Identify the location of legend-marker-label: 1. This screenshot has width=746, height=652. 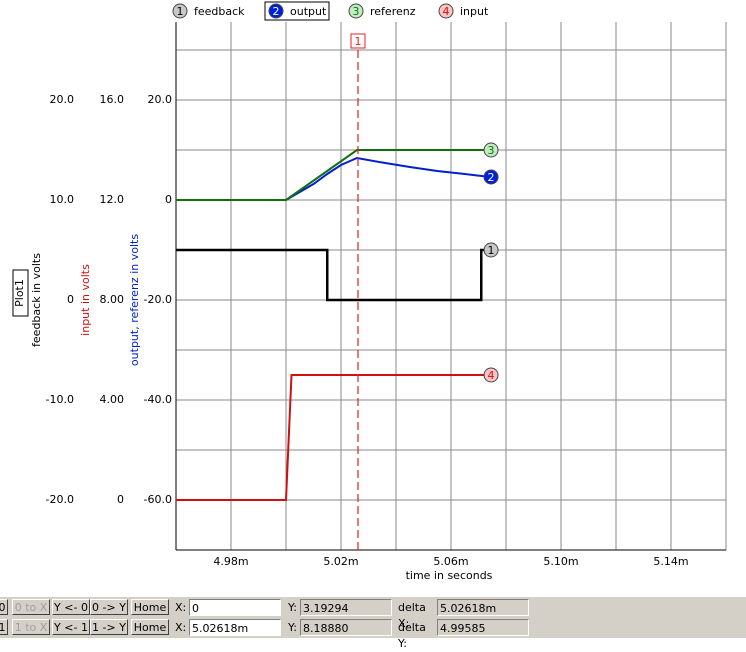
(180, 11).